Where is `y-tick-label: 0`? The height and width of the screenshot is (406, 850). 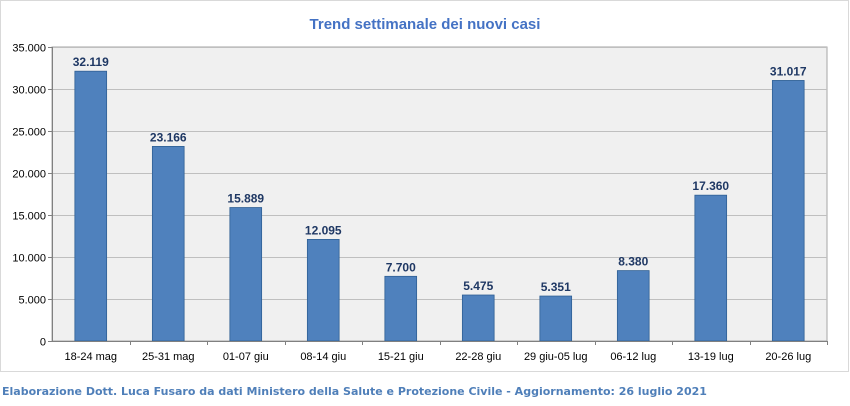
y-tick-label: 0 is located at coordinates (43, 343).